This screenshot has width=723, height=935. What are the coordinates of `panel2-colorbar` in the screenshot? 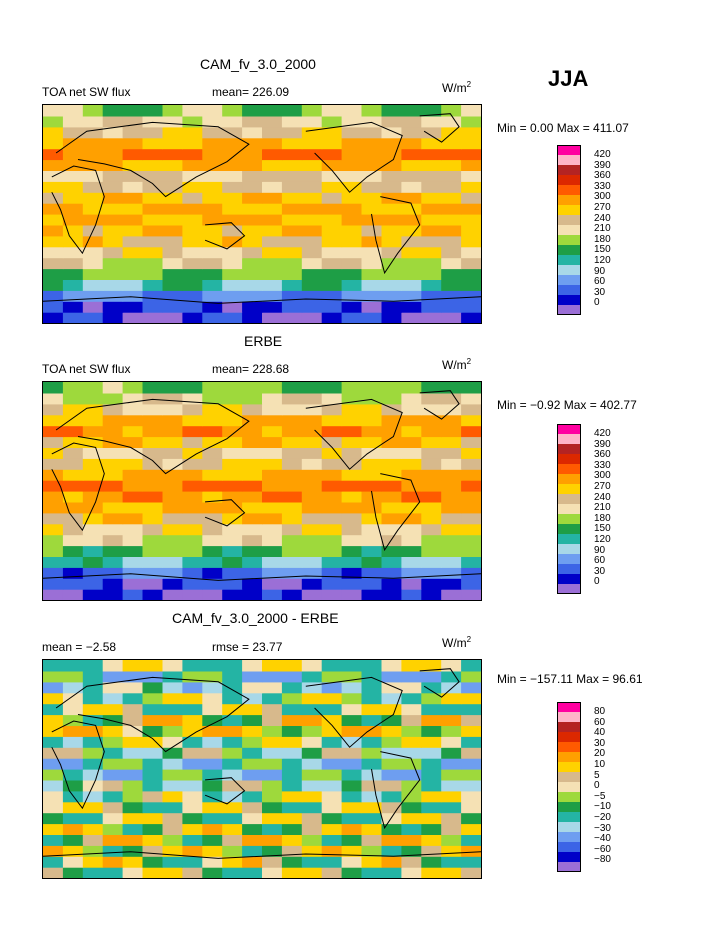 It's located at (569, 509).